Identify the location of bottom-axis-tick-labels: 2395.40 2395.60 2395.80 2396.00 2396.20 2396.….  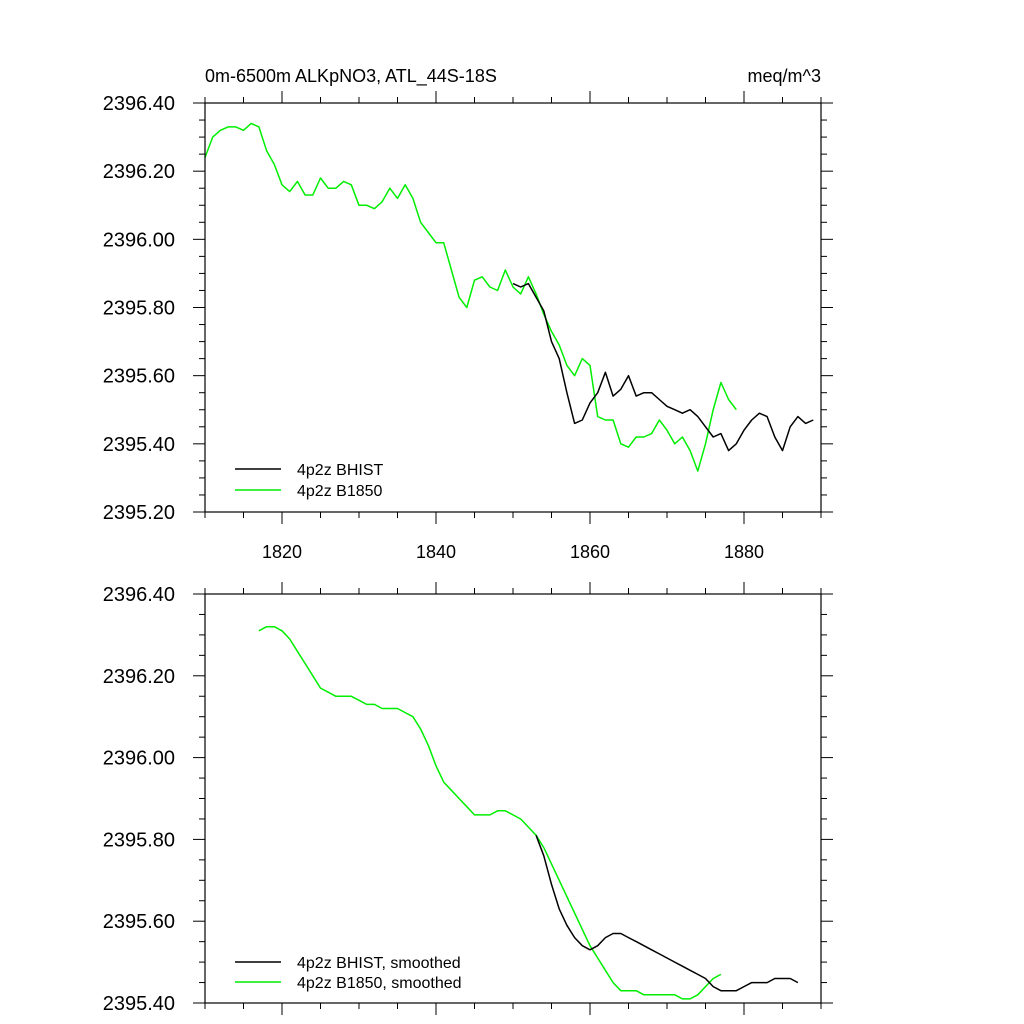
(139, 799).